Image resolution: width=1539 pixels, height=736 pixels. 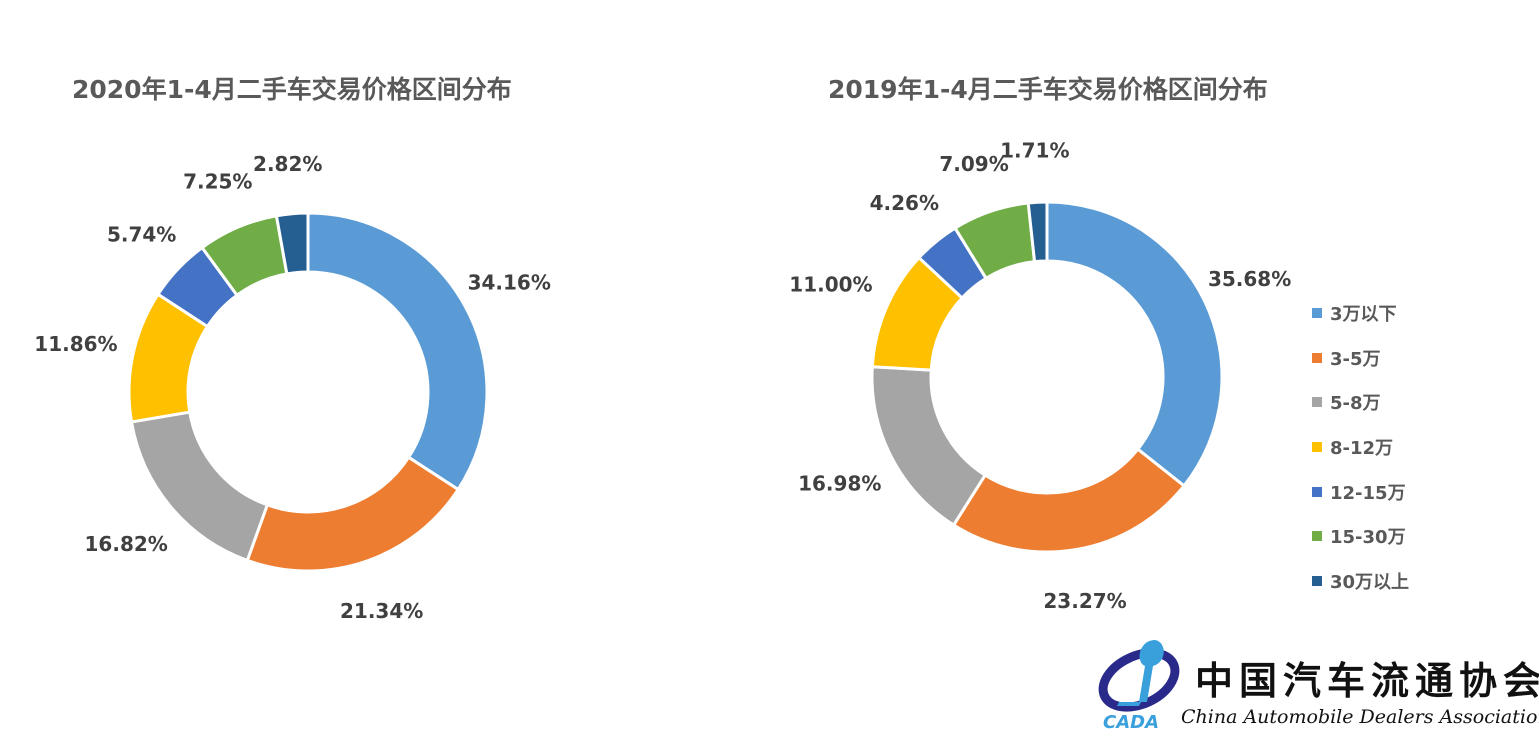 I want to click on legend-label: 3万以下, so click(x=1363, y=315).